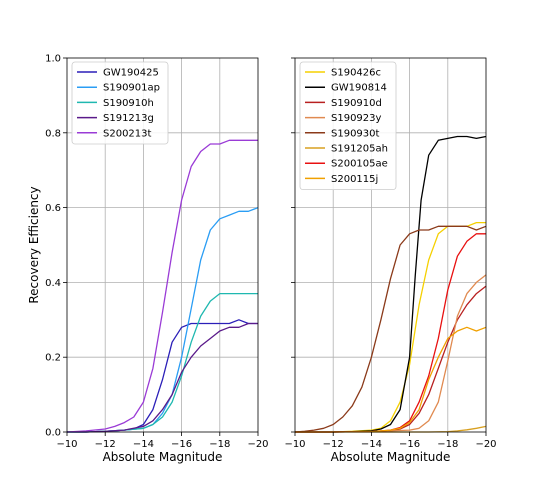 The width and height of the screenshot is (540, 486). I want to click on y-tick-label: 0.2, so click(53, 358).